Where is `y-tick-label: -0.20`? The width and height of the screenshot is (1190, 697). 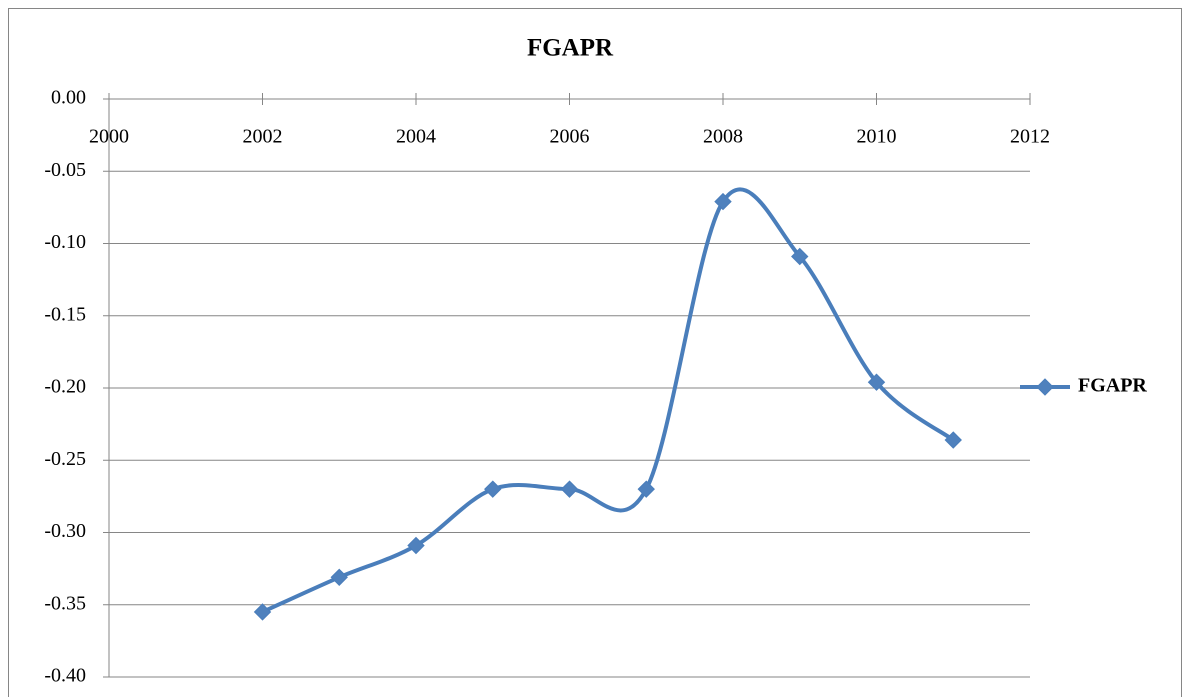
y-tick-label: -0.20 is located at coordinates (65, 387).